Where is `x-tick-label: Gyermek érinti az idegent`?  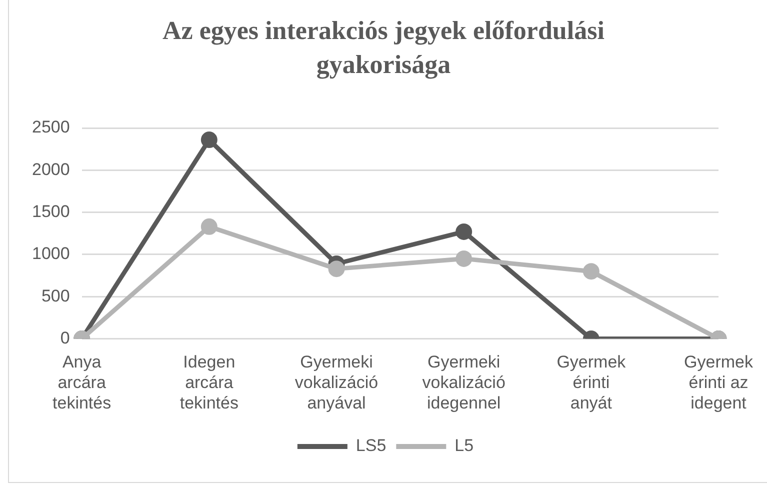 x-tick-label: Gyermek érinti az idegent is located at coordinates (719, 382).